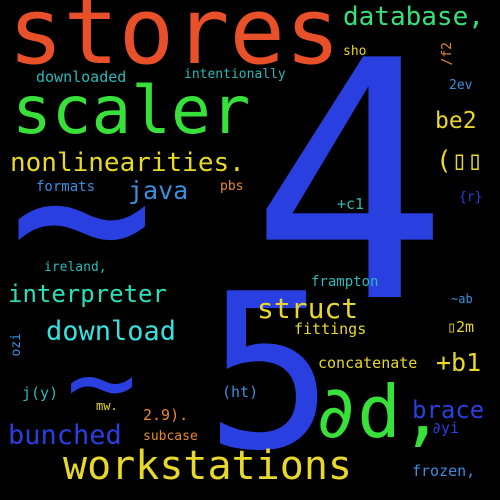 The height and width of the screenshot is (500, 500). I want to click on word-bunched: bunched, so click(65, 435).